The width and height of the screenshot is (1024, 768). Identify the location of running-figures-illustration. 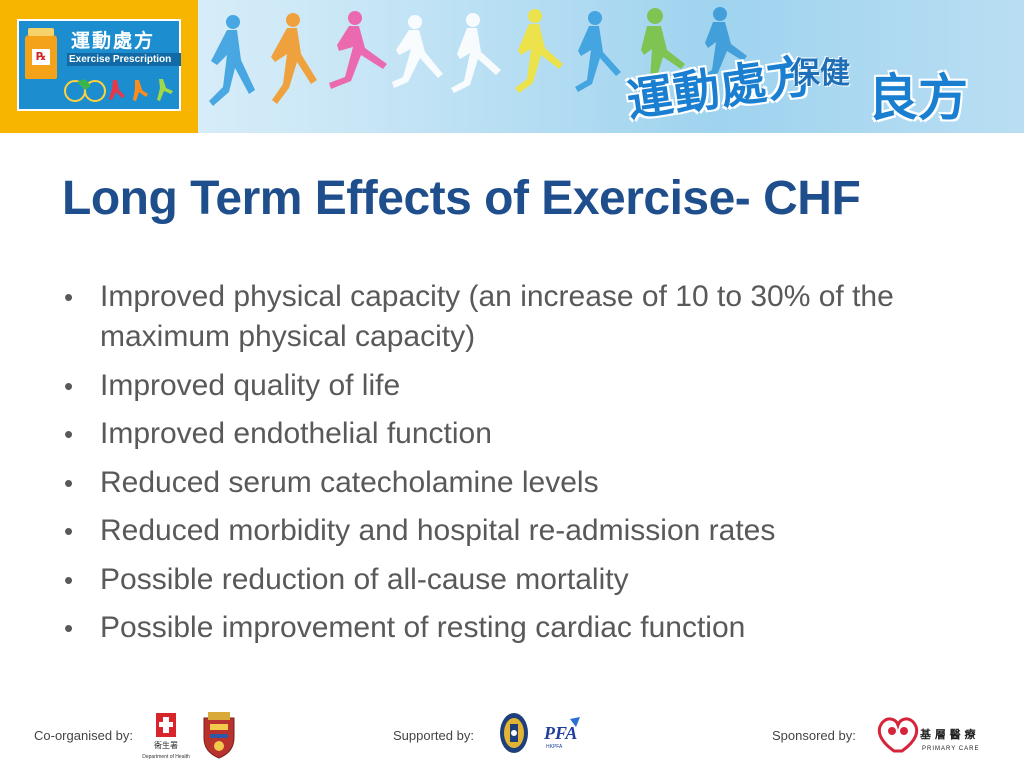
(478, 56).